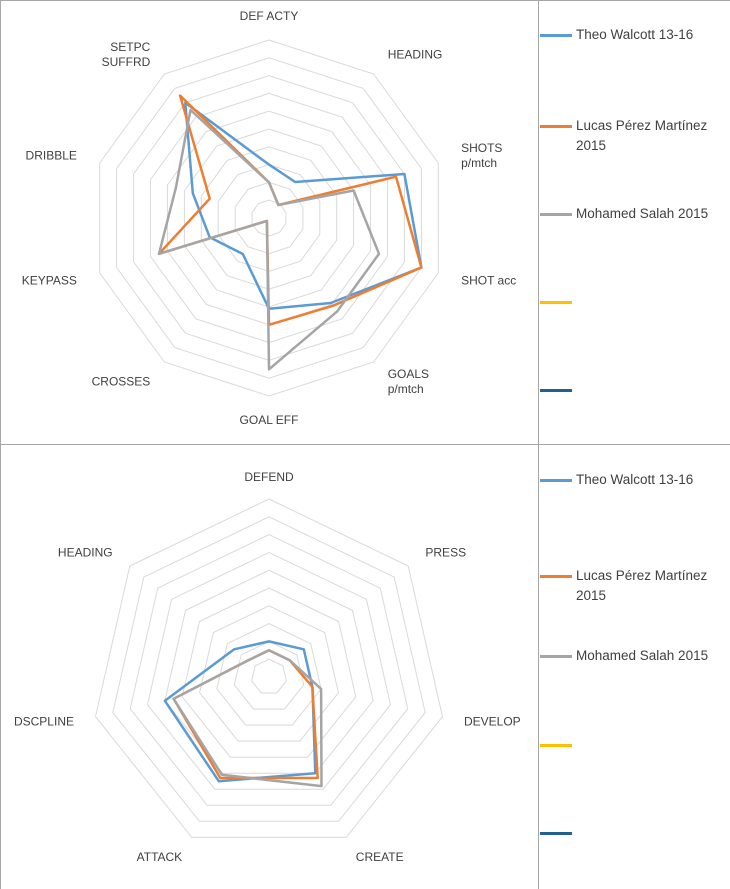  I want to click on axis-label: SETPC SUFFRD, so click(126, 54).